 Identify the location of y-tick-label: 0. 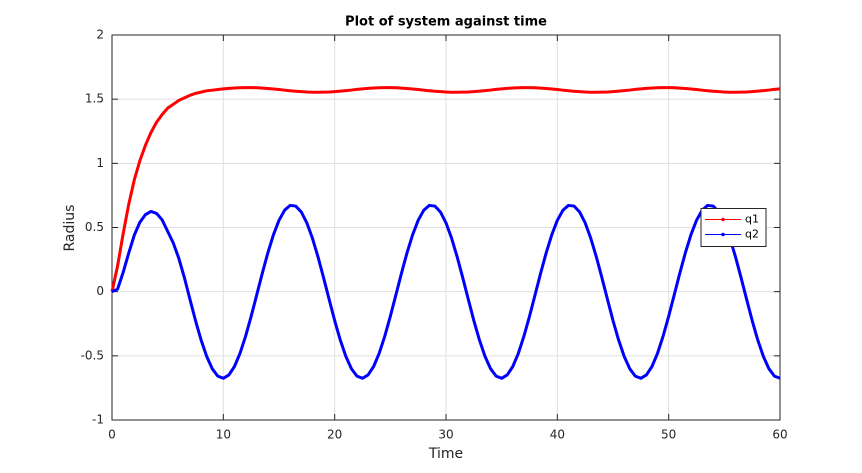
(100, 291).